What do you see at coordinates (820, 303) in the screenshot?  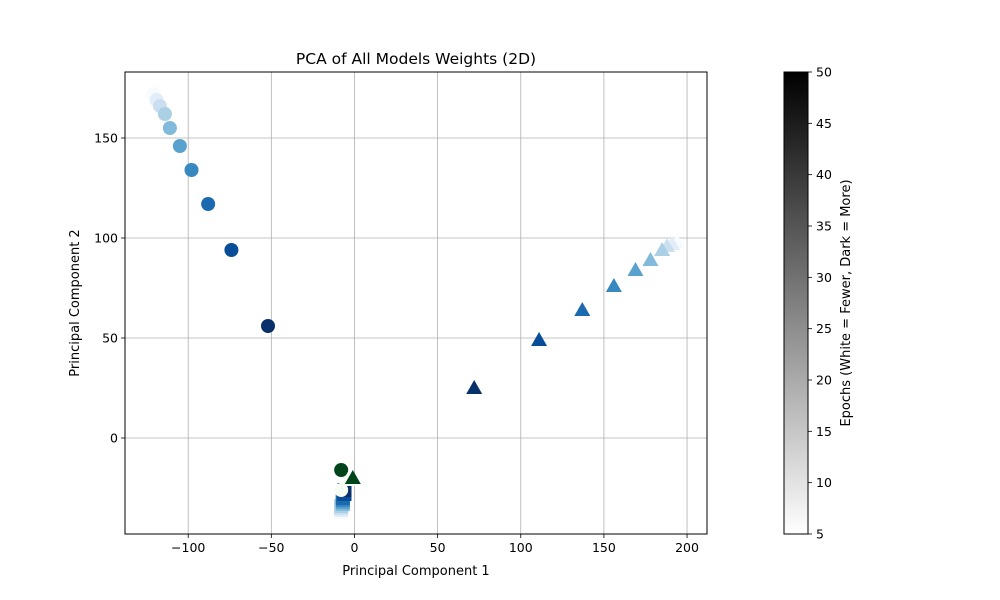 I see `colorbar-ticks: 5 10 15 20 25 30 35 40 45 50` at bounding box center [820, 303].